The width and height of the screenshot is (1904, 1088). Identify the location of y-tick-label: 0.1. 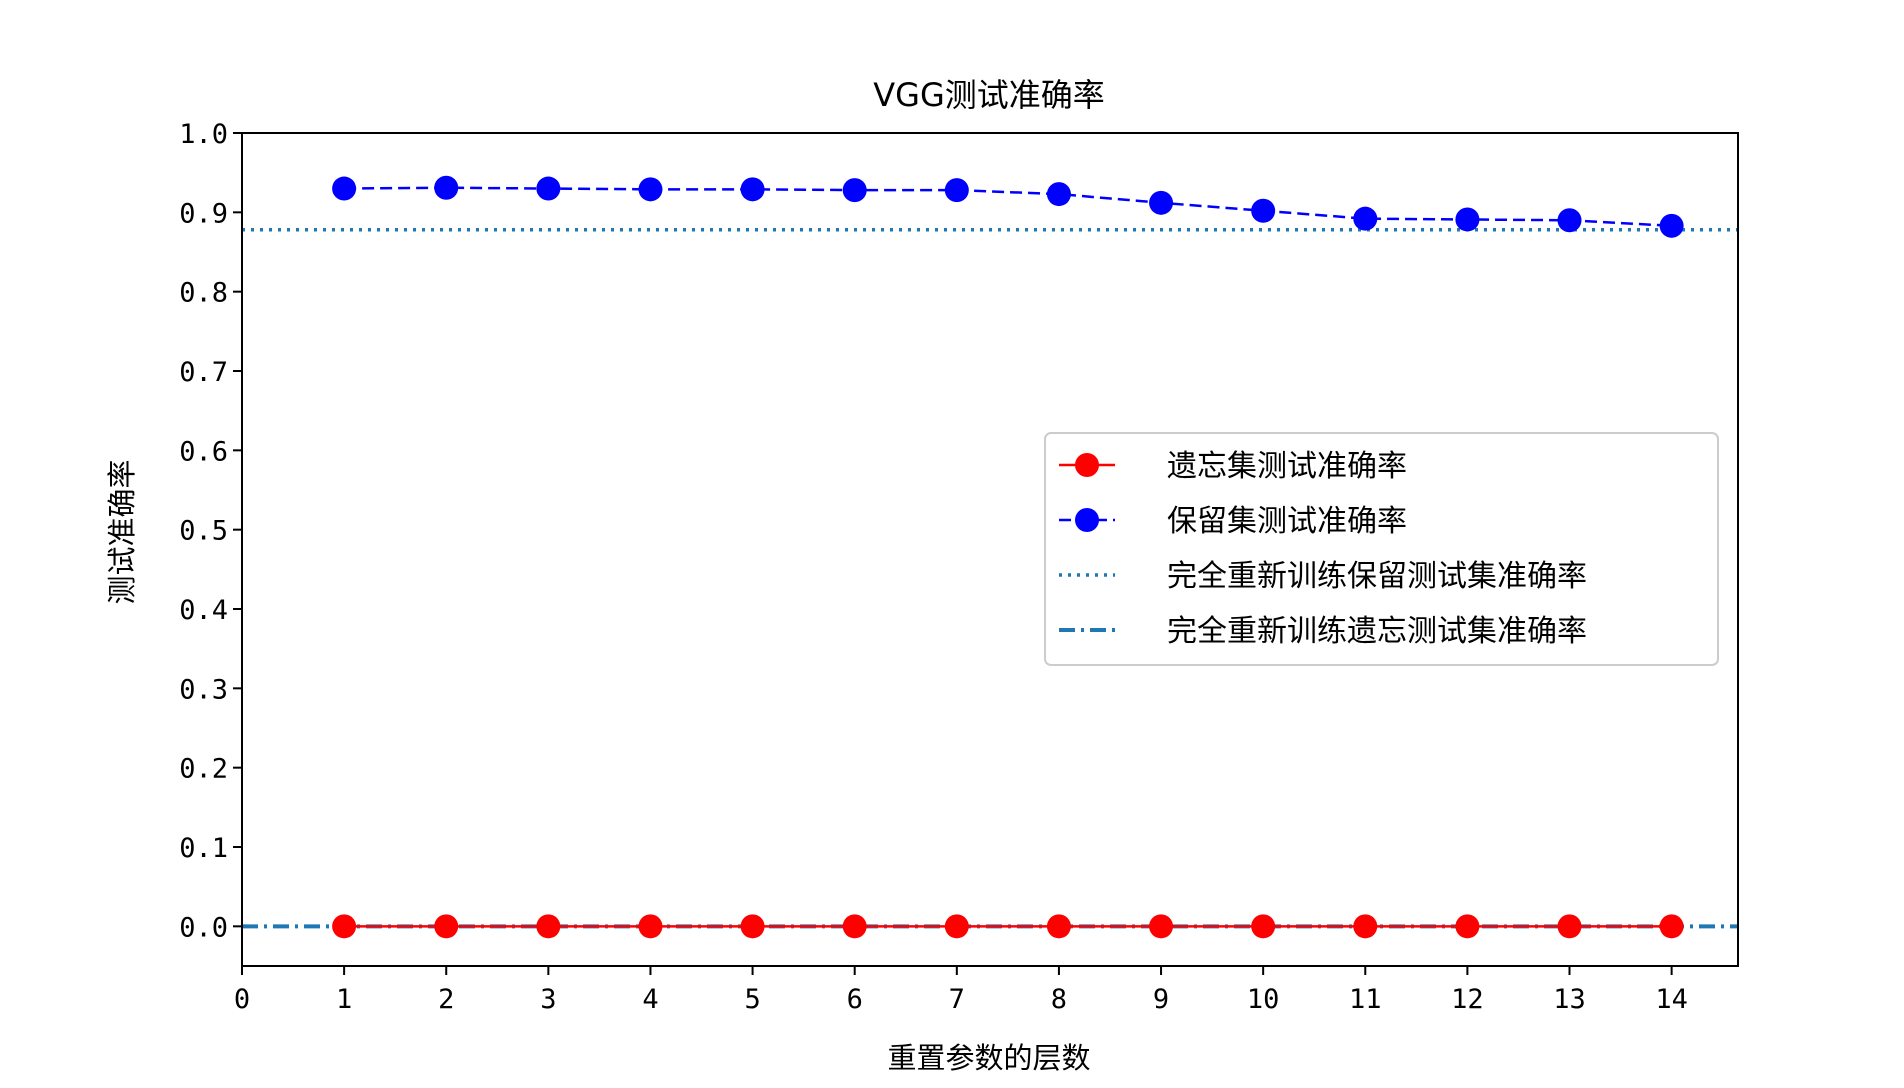
(203, 848).